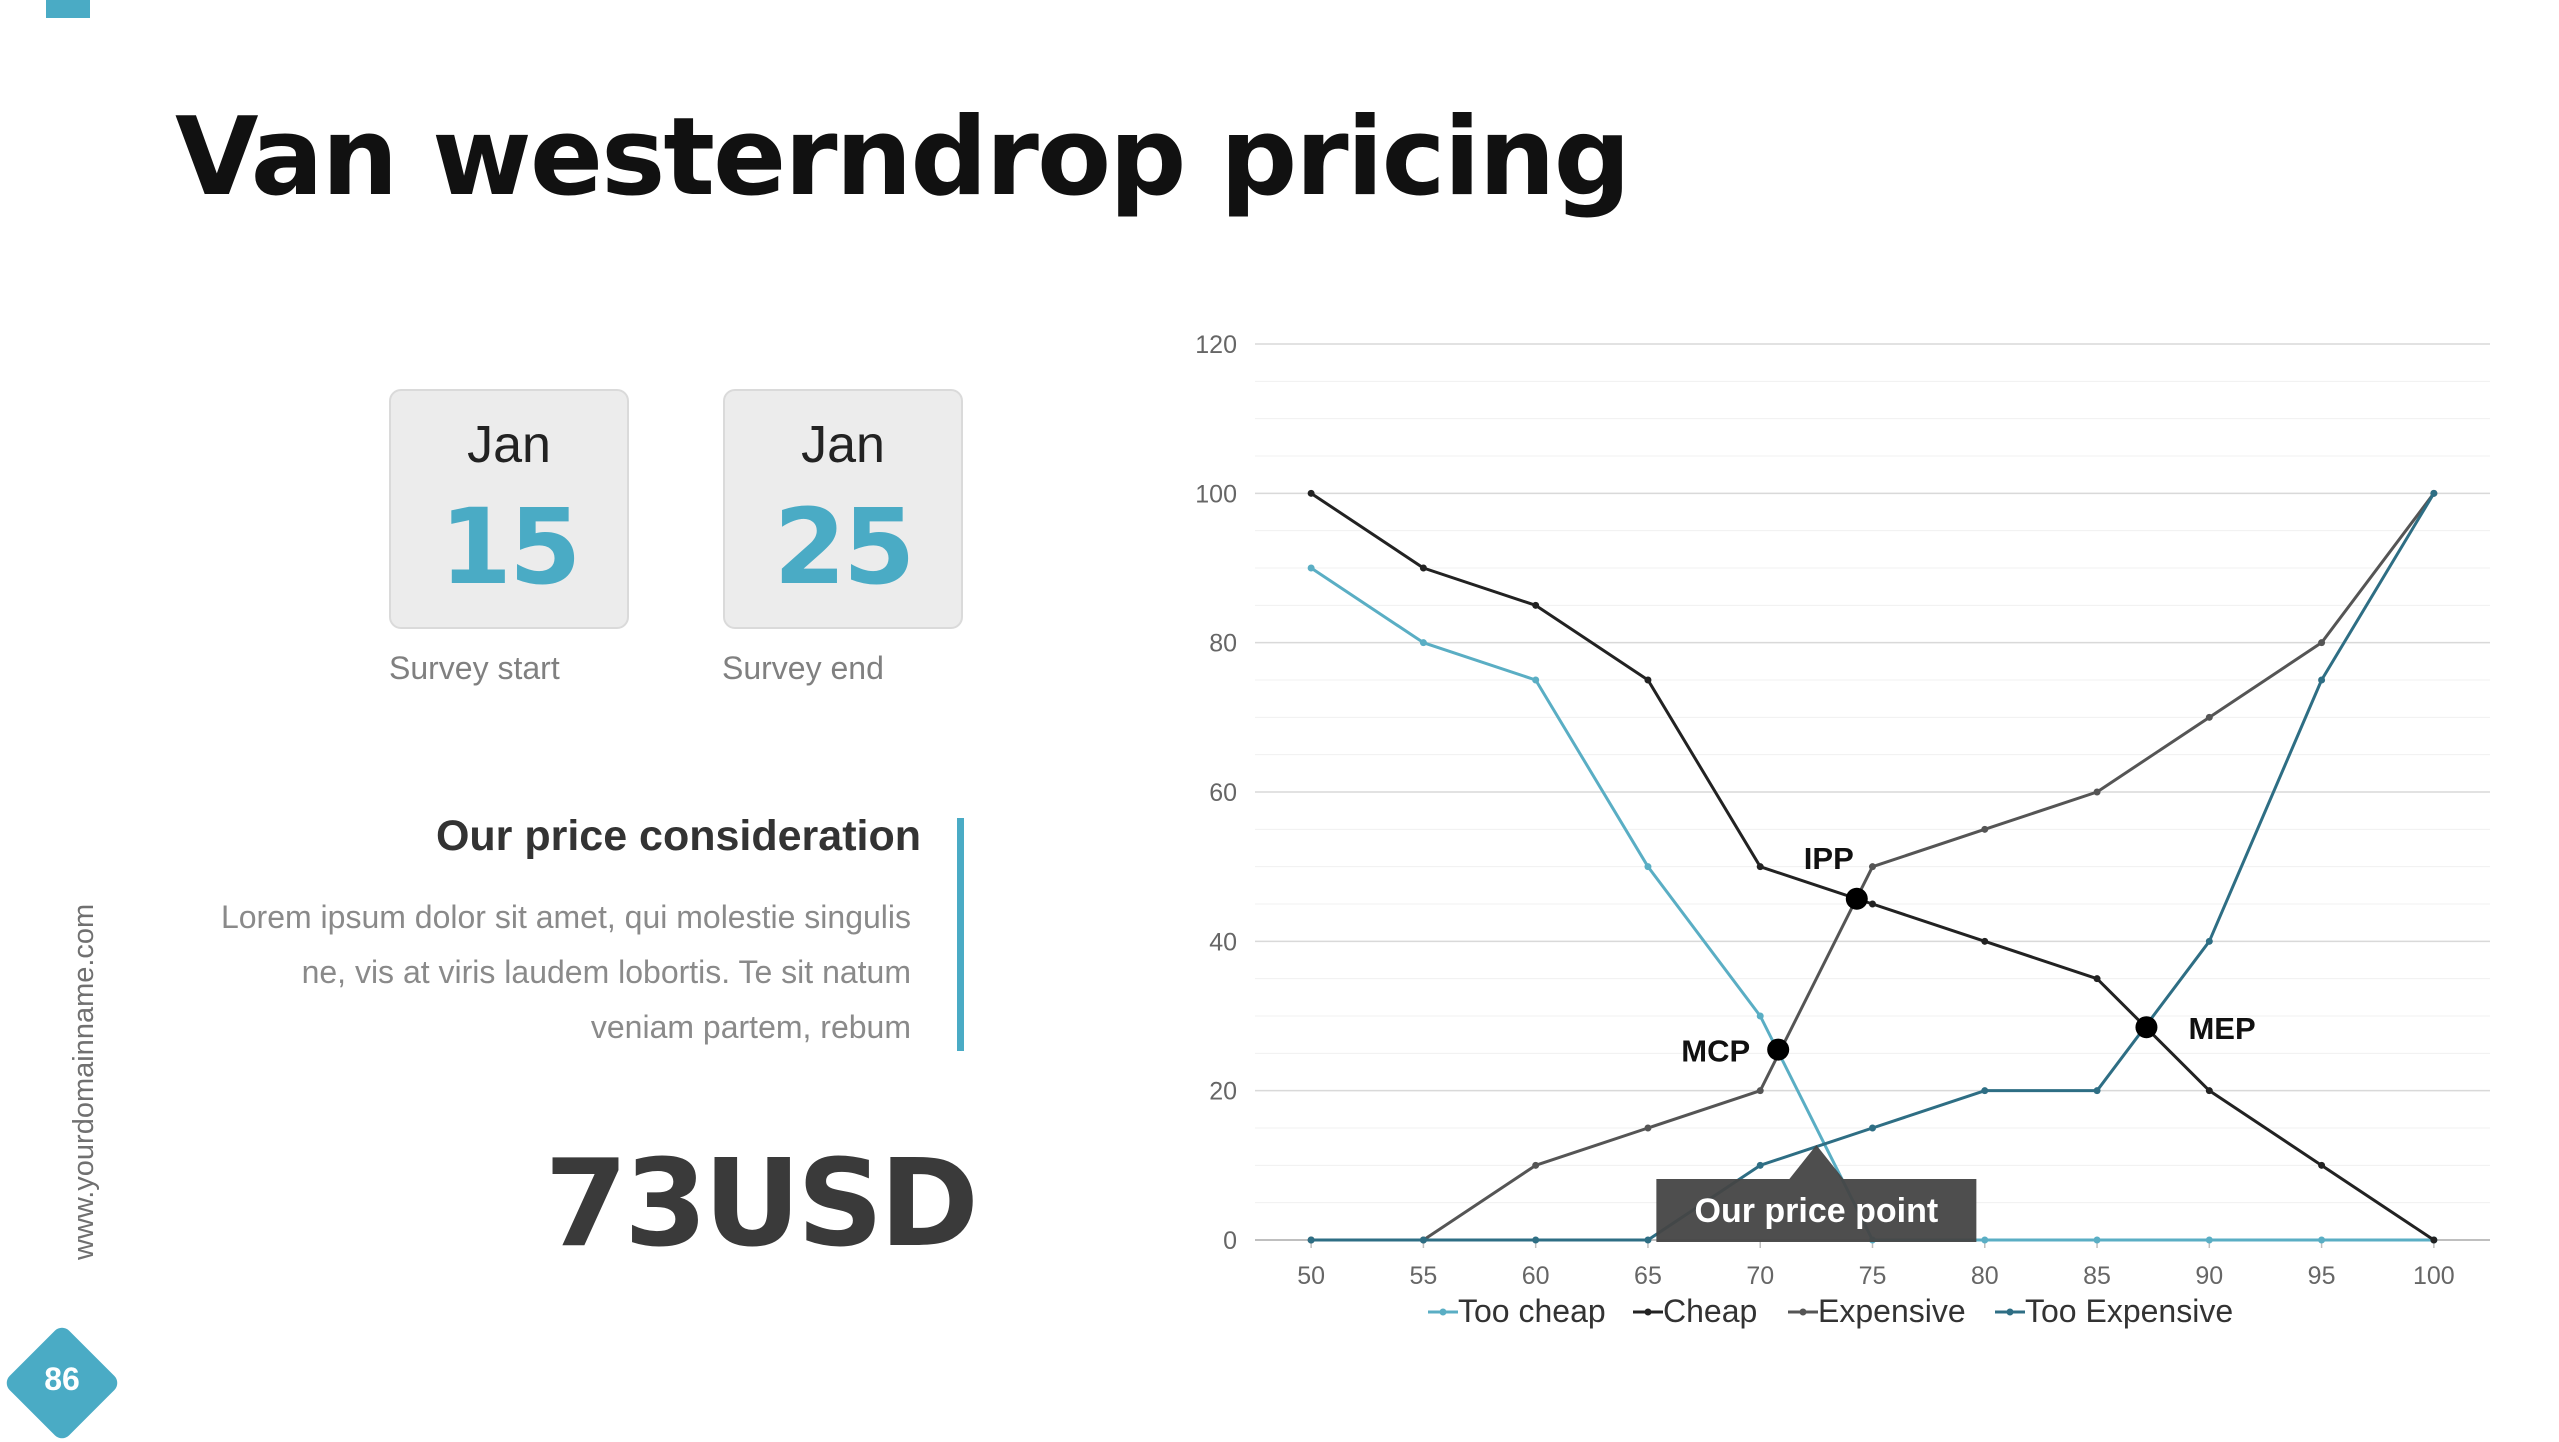  I want to click on y-tick-label: 0, so click(1230, 1241).